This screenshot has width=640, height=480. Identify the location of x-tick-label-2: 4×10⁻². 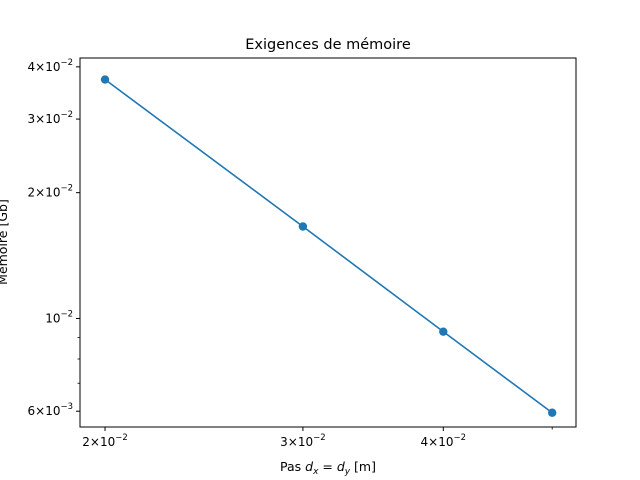
(444, 441).